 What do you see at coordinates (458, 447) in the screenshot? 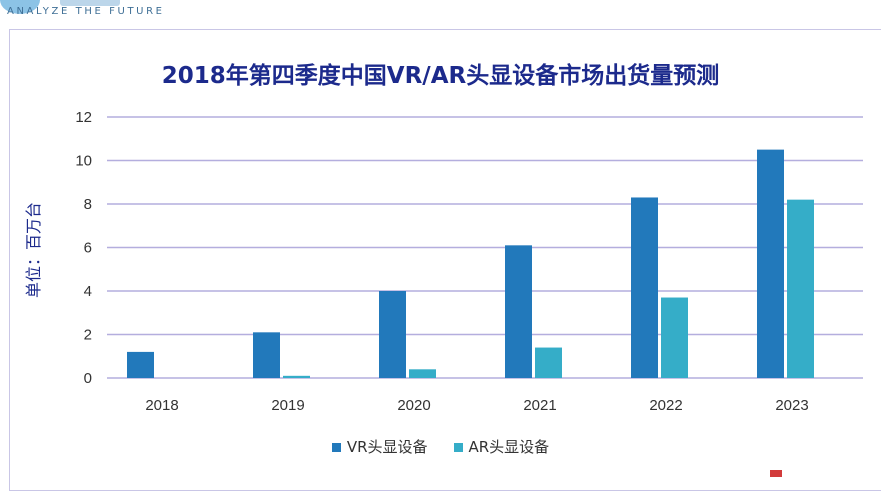
I see `legend-swatch-ar` at bounding box center [458, 447].